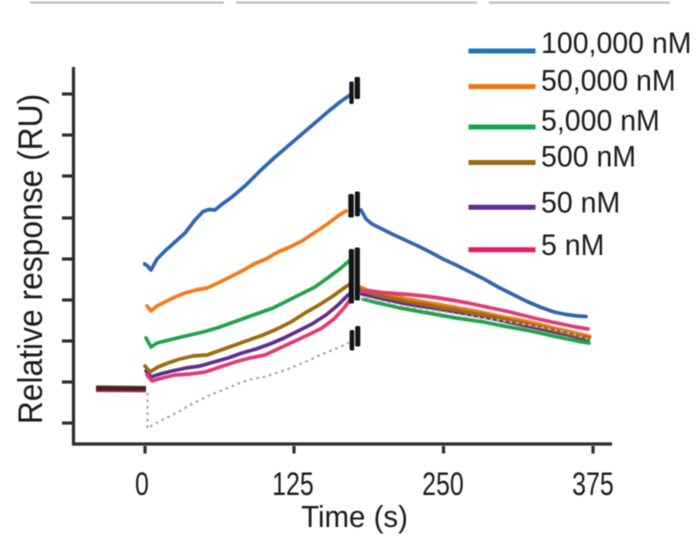  What do you see at coordinates (354, 517) in the screenshot?
I see `svg-text: Time (s)` at bounding box center [354, 517].